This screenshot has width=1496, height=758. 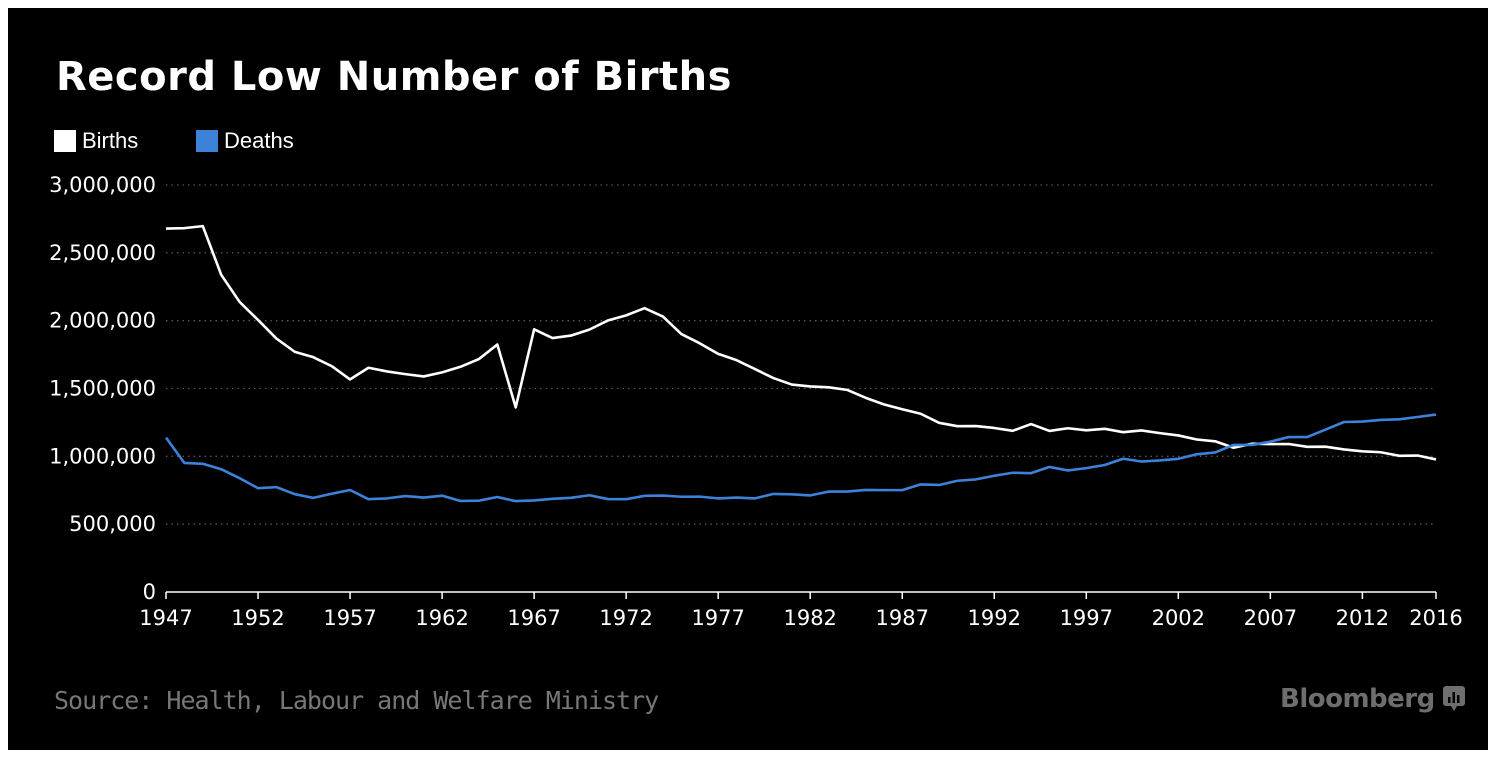 I want to click on x-tick-label: 1972, so click(x=625, y=618).